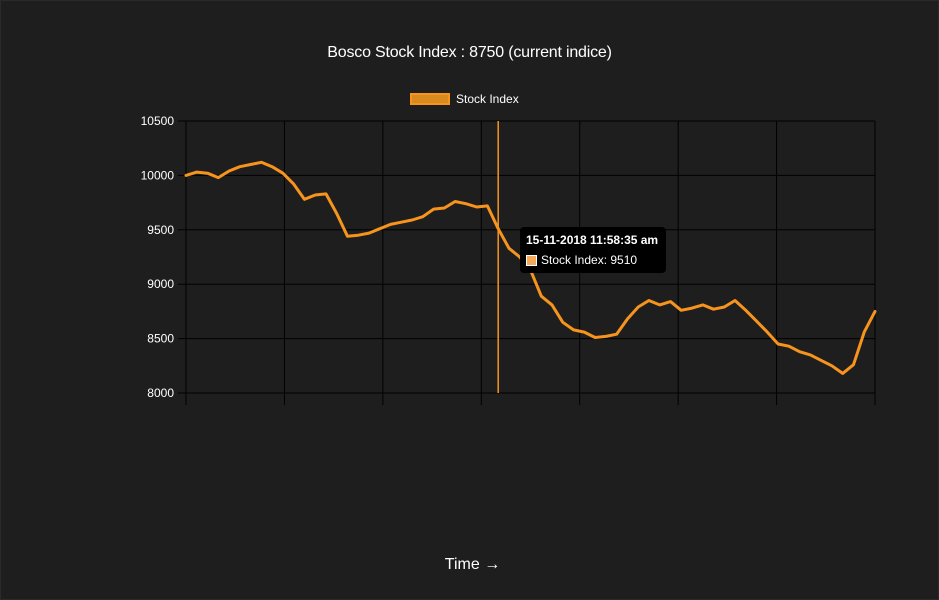 The image size is (939, 600). Describe the element at coordinates (472, 564) in the screenshot. I see `x-axis-label: Time →` at that location.